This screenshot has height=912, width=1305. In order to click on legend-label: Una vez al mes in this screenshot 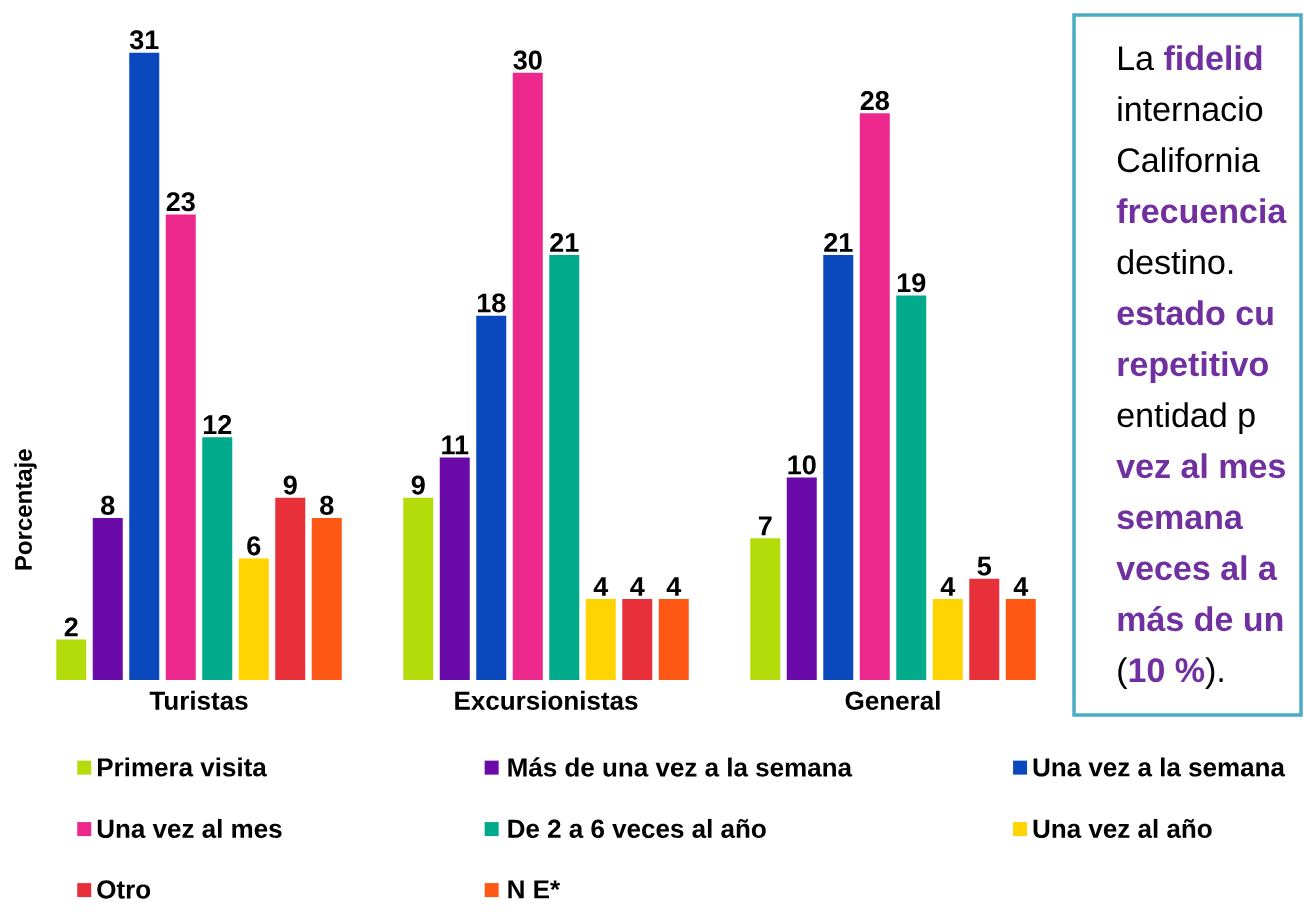, I will do `click(189, 828)`.